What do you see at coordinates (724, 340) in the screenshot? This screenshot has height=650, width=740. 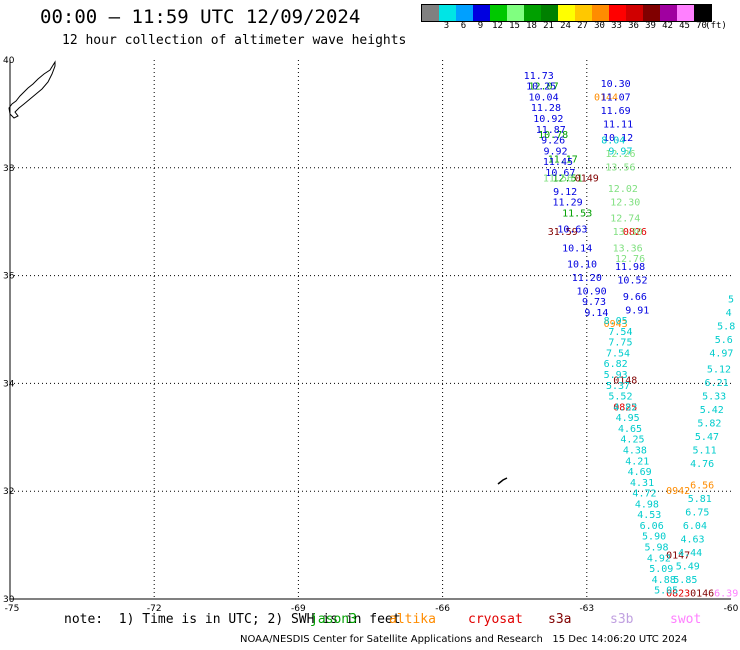 I see `wave-height-label: 5.6` at bounding box center [724, 340].